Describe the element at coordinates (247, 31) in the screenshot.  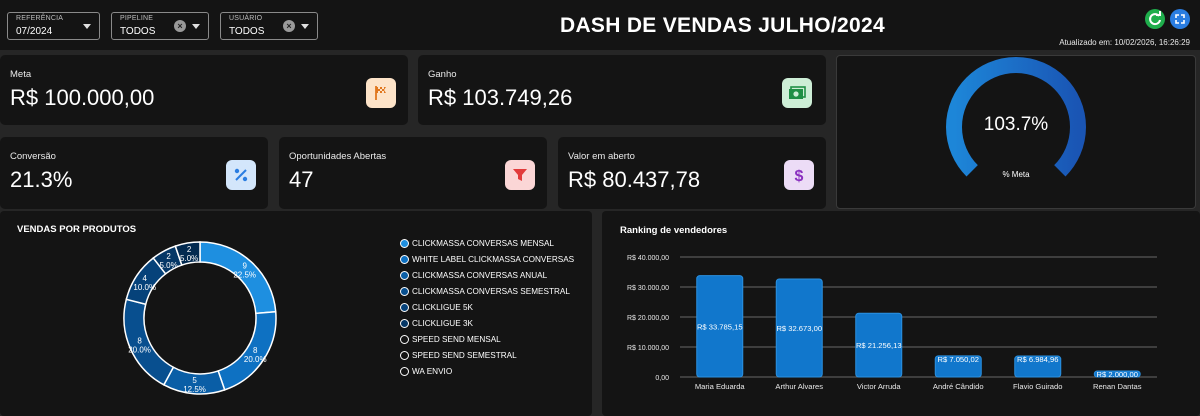
I see `filter-usuario-value: TODOS` at that location.